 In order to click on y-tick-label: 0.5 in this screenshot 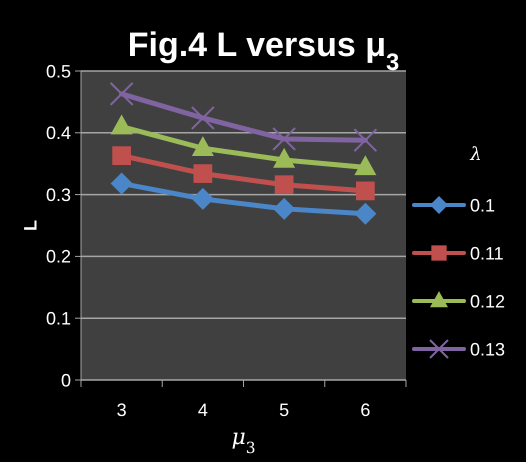, I will do `click(58, 71)`.